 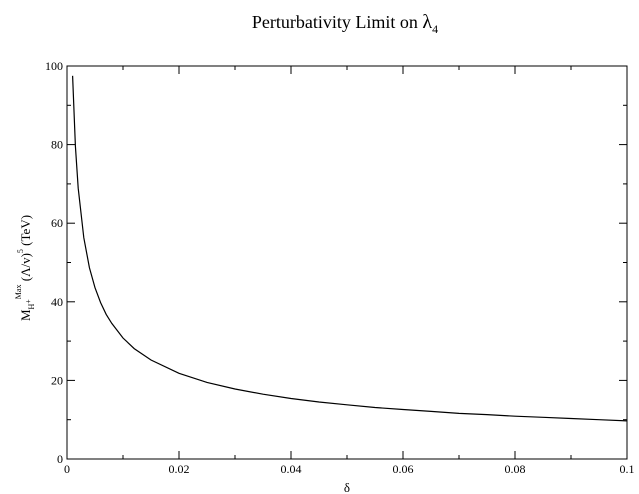 What do you see at coordinates (57, 223) in the screenshot?
I see `y-tick-label: 60` at bounding box center [57, 223].